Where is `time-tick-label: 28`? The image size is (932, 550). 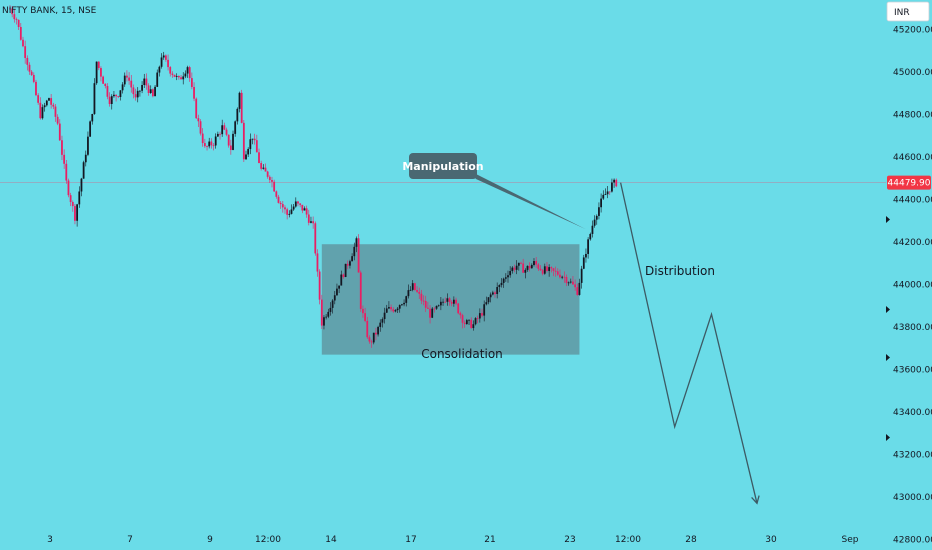
time-tick-label: 28 is located at coordinates (691, 540).